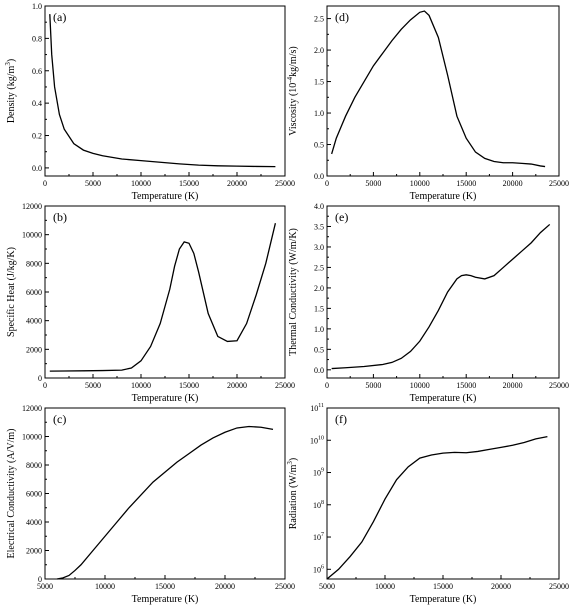 Image resolution: width=572 pixels, height=608 pixels. Describe the element at coordinates (292, 90) in the screenshot. I see `y-axis-label: Viscosity (10-4kg/m/s)` at that location.